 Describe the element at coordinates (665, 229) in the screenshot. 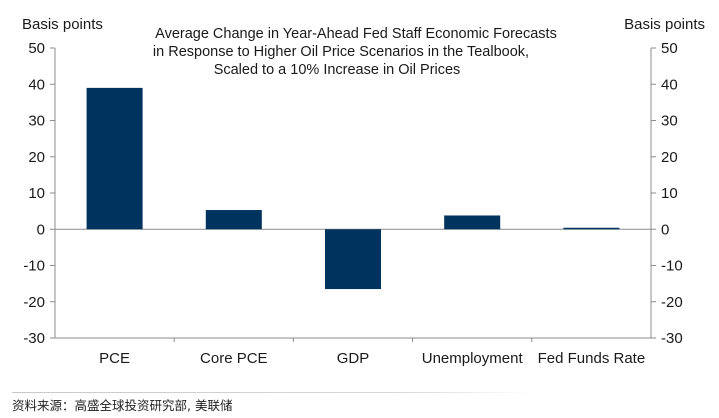

I see `y-tick-label-right: 0` at that location.